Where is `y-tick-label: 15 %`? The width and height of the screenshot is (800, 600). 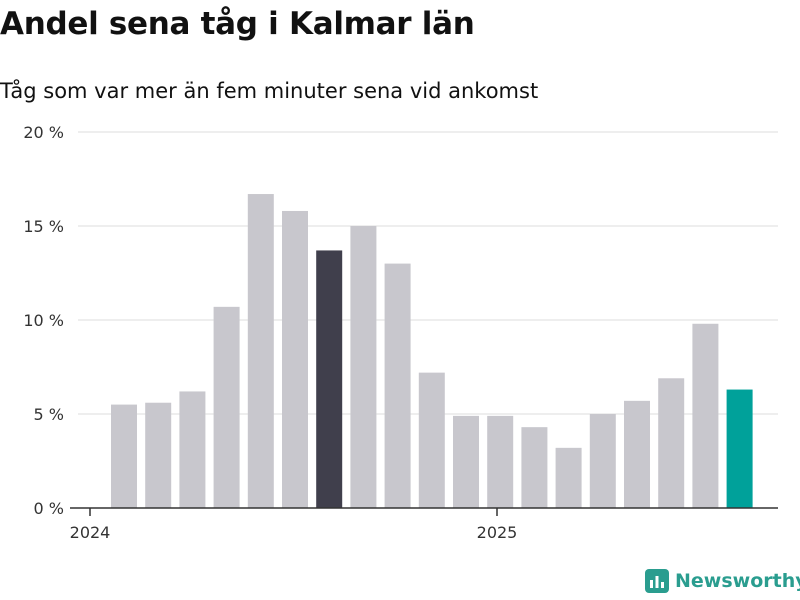
y-tick-label: 15 % is located at coordinates (43, 226).